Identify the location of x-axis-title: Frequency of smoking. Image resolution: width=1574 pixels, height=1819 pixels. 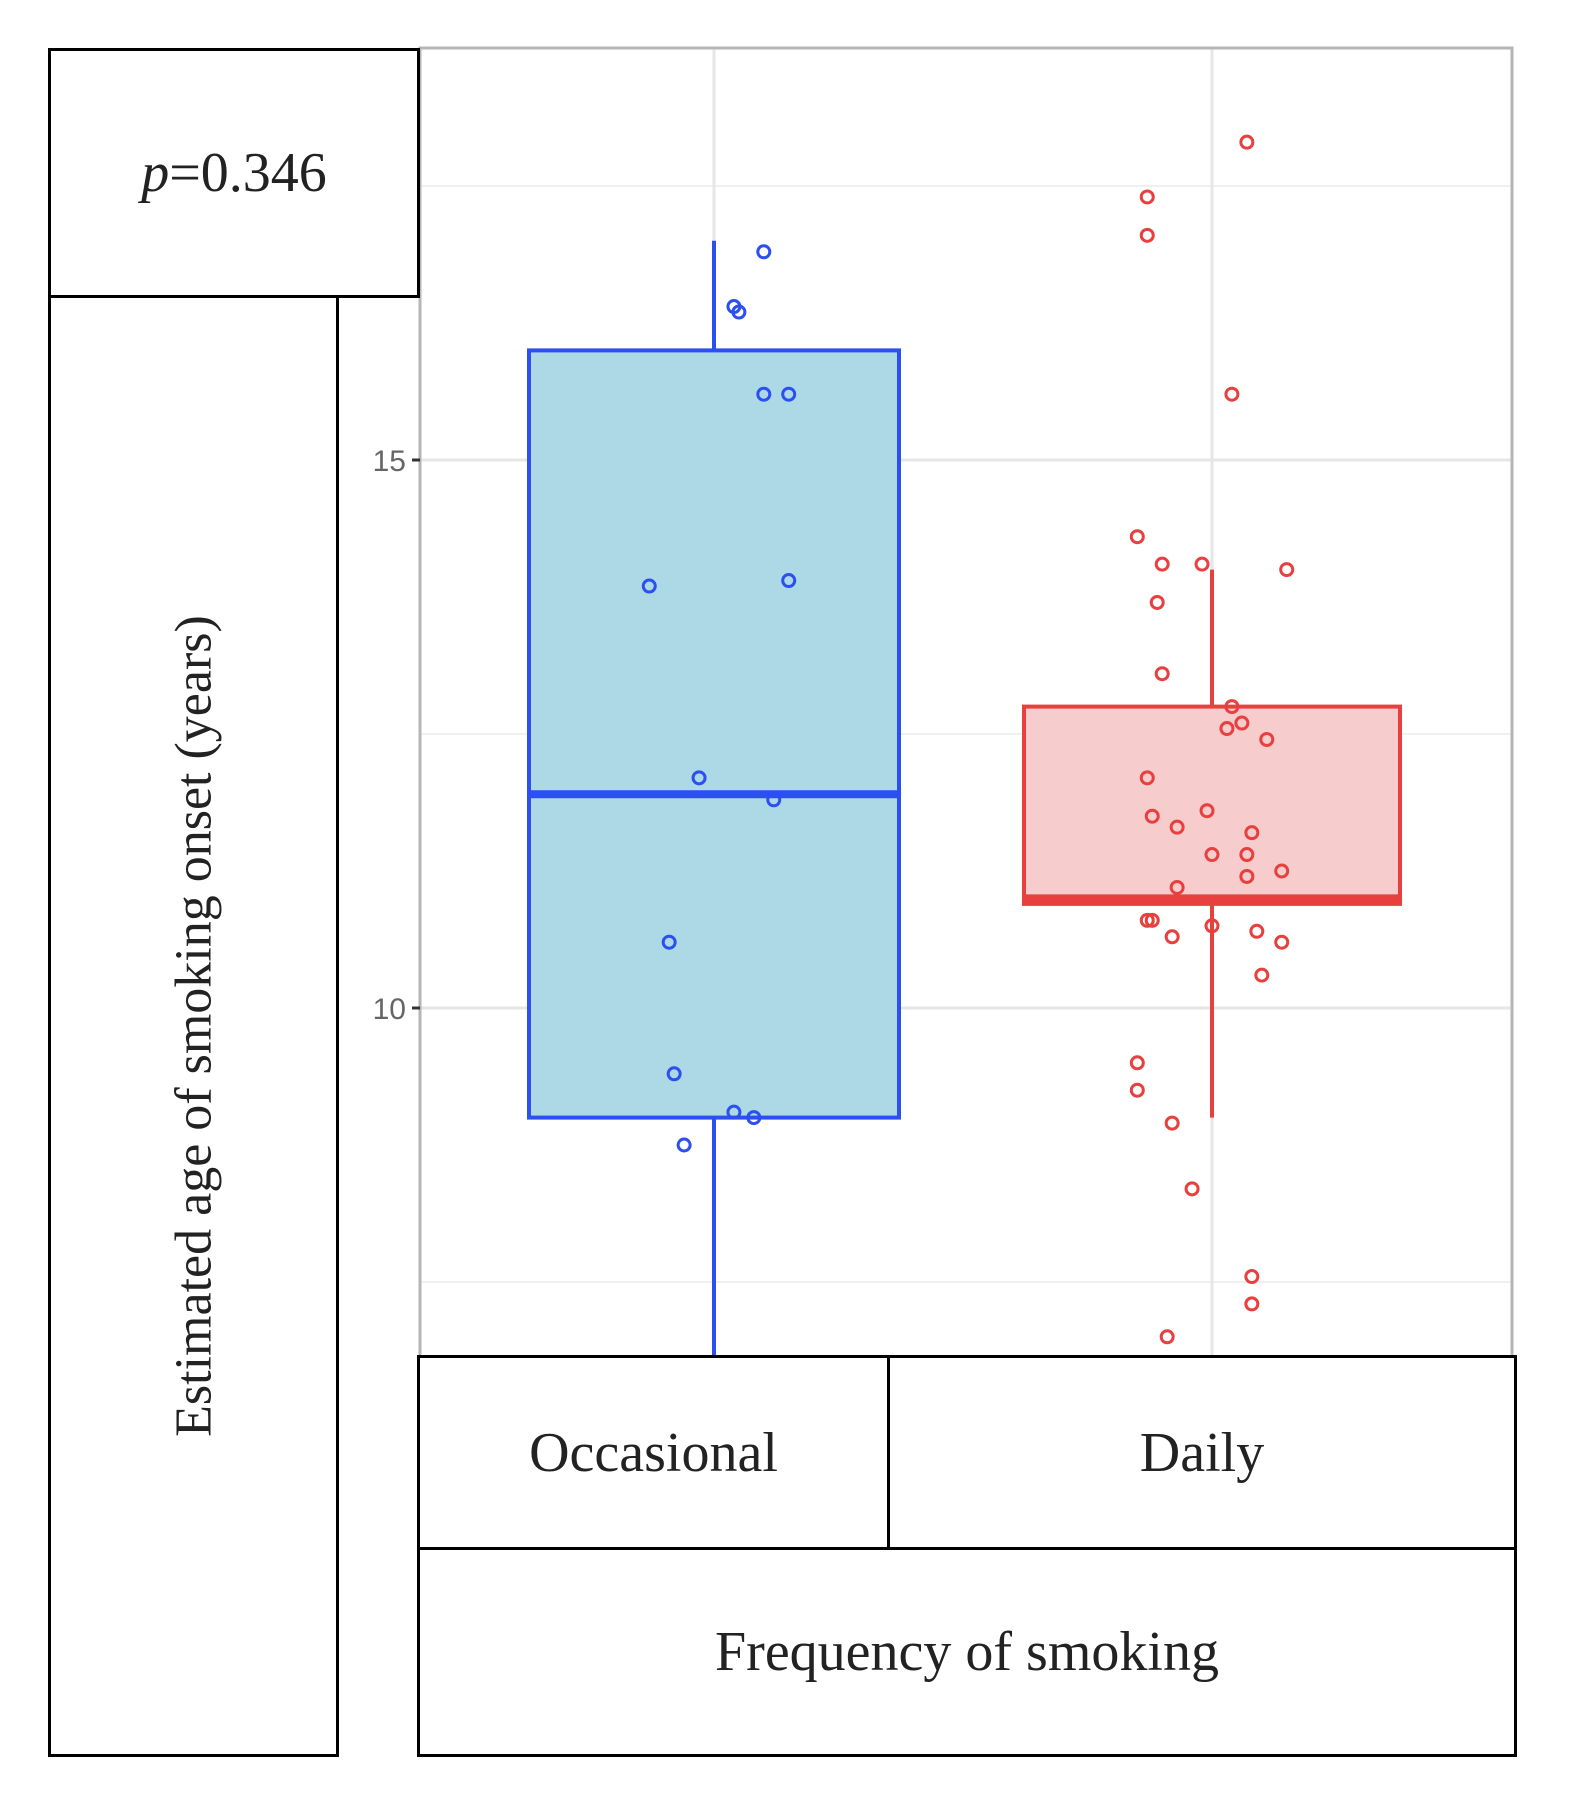
(967, 1652).